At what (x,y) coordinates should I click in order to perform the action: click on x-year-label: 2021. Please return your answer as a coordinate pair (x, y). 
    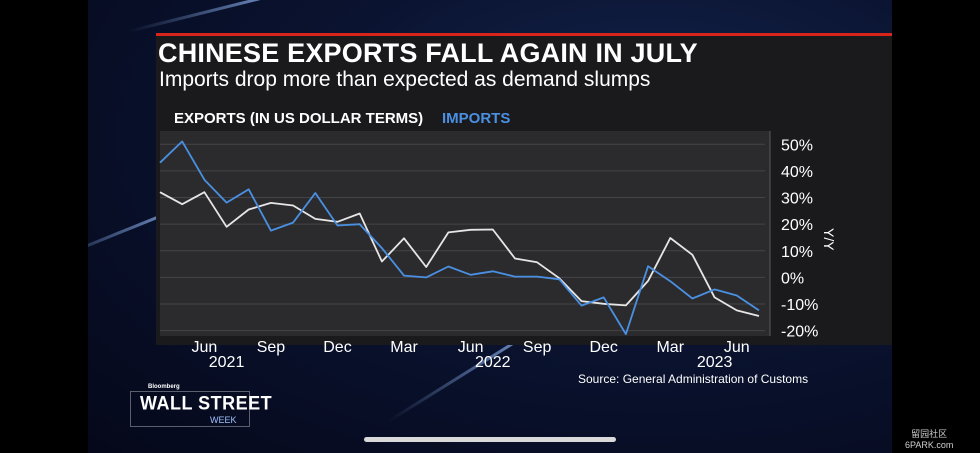
    Looking at the image, I should click on (227, 362).